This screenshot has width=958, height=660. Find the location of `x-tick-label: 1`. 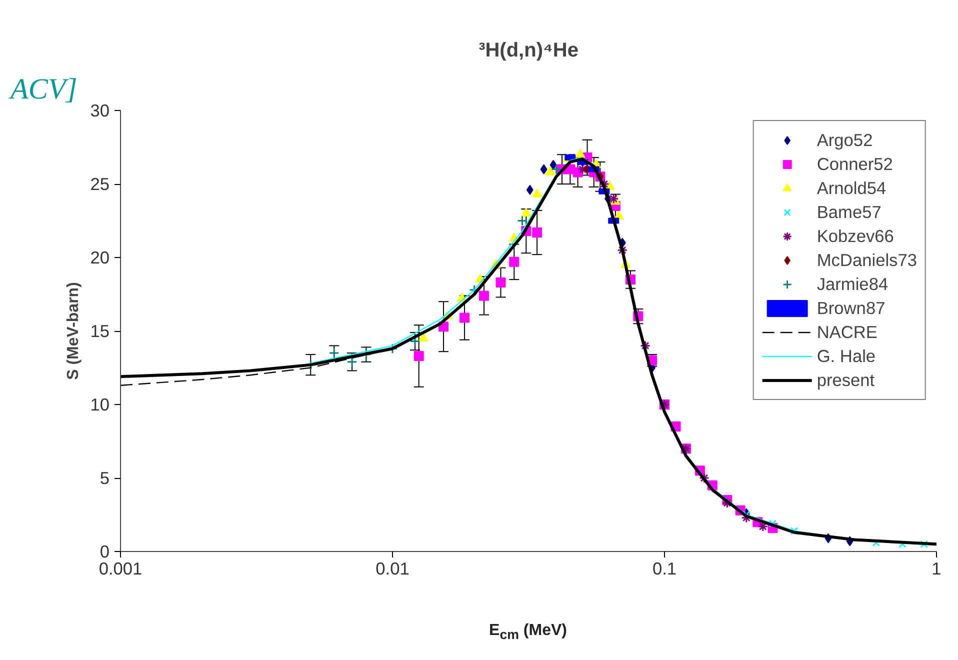

x-tick-label: 1 is located at coordinates (937, 568).